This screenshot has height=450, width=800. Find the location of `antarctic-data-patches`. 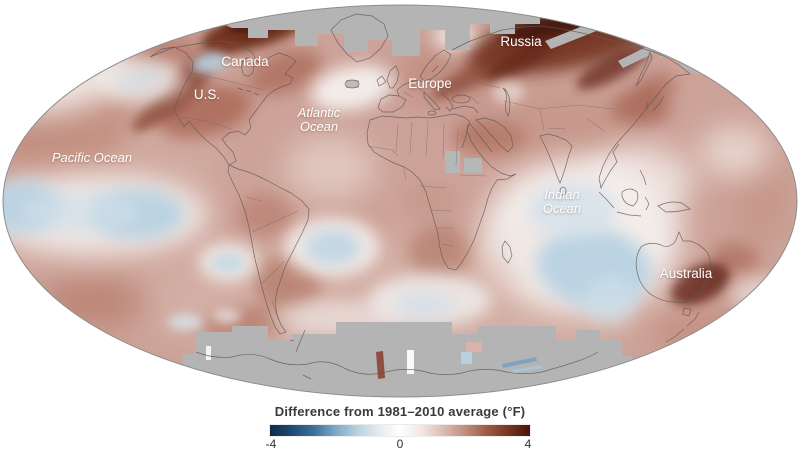

antarctic-data-patches is located at coordinates (374, 360).